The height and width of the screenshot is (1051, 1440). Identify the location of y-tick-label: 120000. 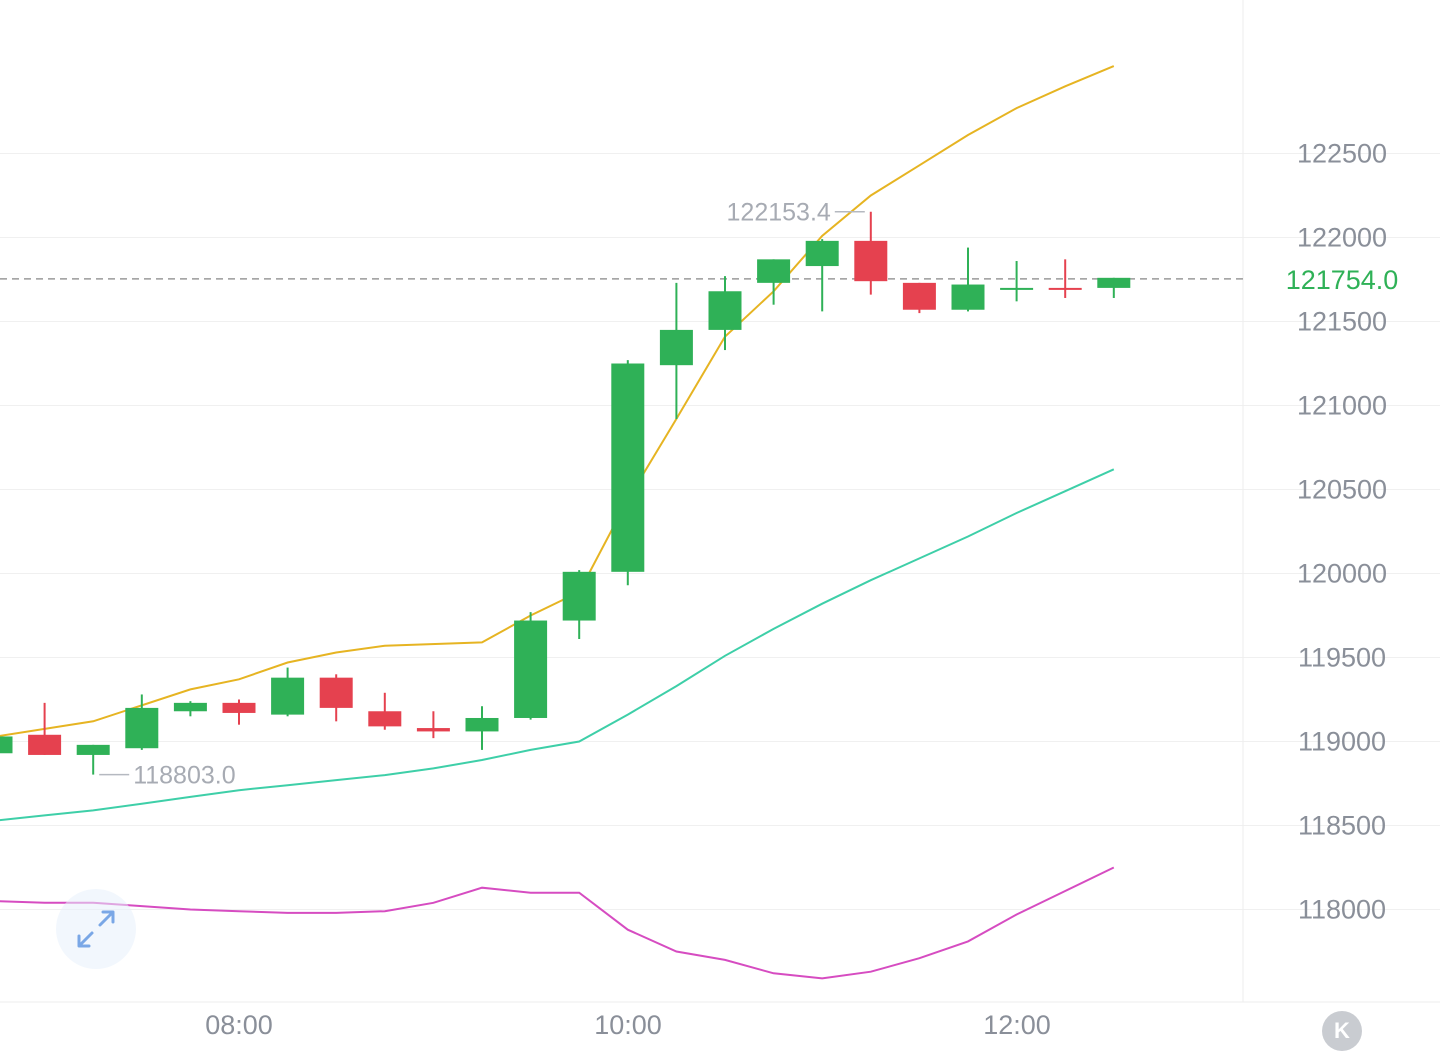
(1342, 574).